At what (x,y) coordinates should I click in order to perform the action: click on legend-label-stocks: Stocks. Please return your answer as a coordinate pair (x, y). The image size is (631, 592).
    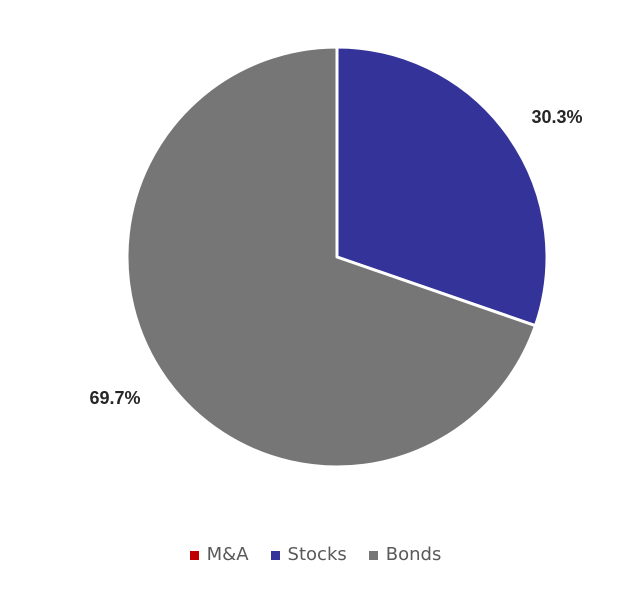
    Looking at the image, I should click on (317, 554).